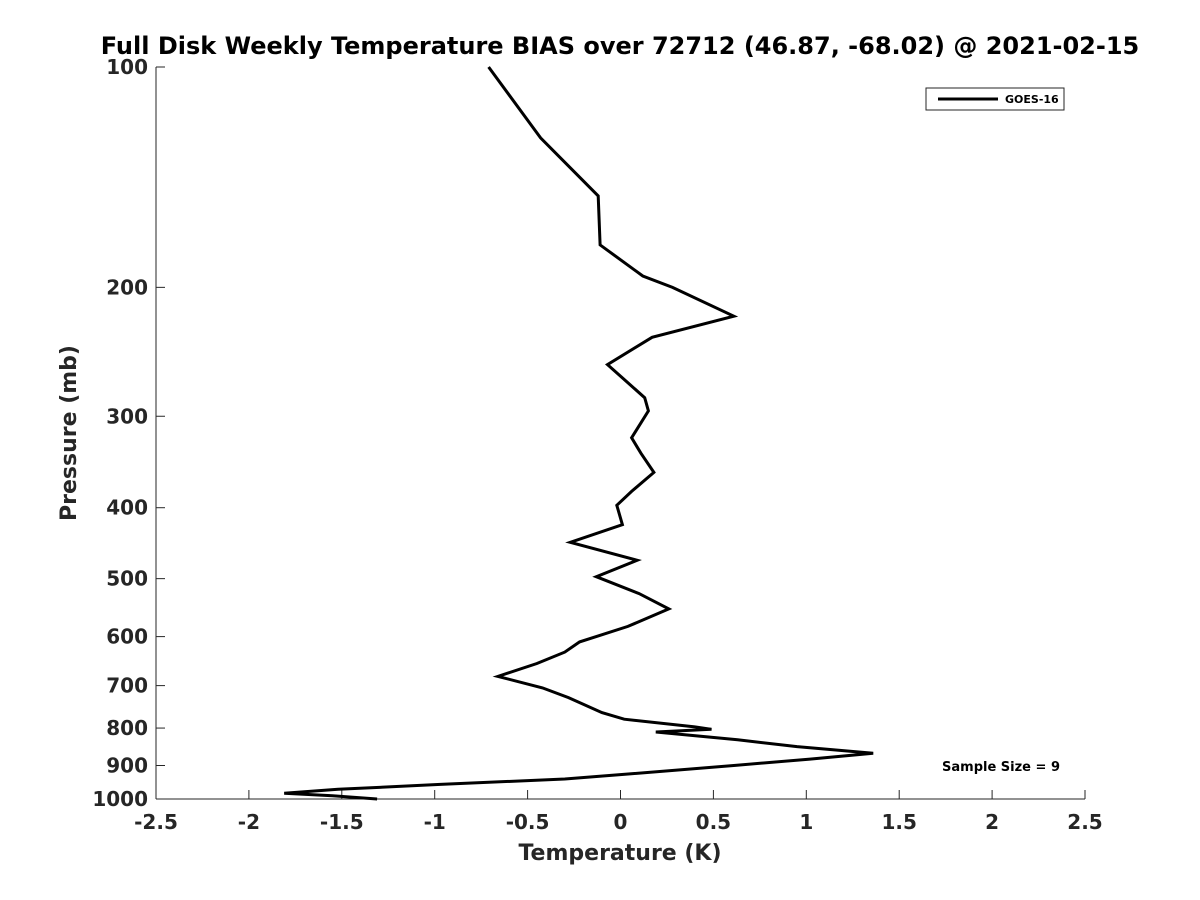 Image resolution: width=1200 pixels, height=900 pixels. Describe the element at coordinates (69, 433) in the screenshot. I see `y-axis-label: Pressure (mb)` at that location.